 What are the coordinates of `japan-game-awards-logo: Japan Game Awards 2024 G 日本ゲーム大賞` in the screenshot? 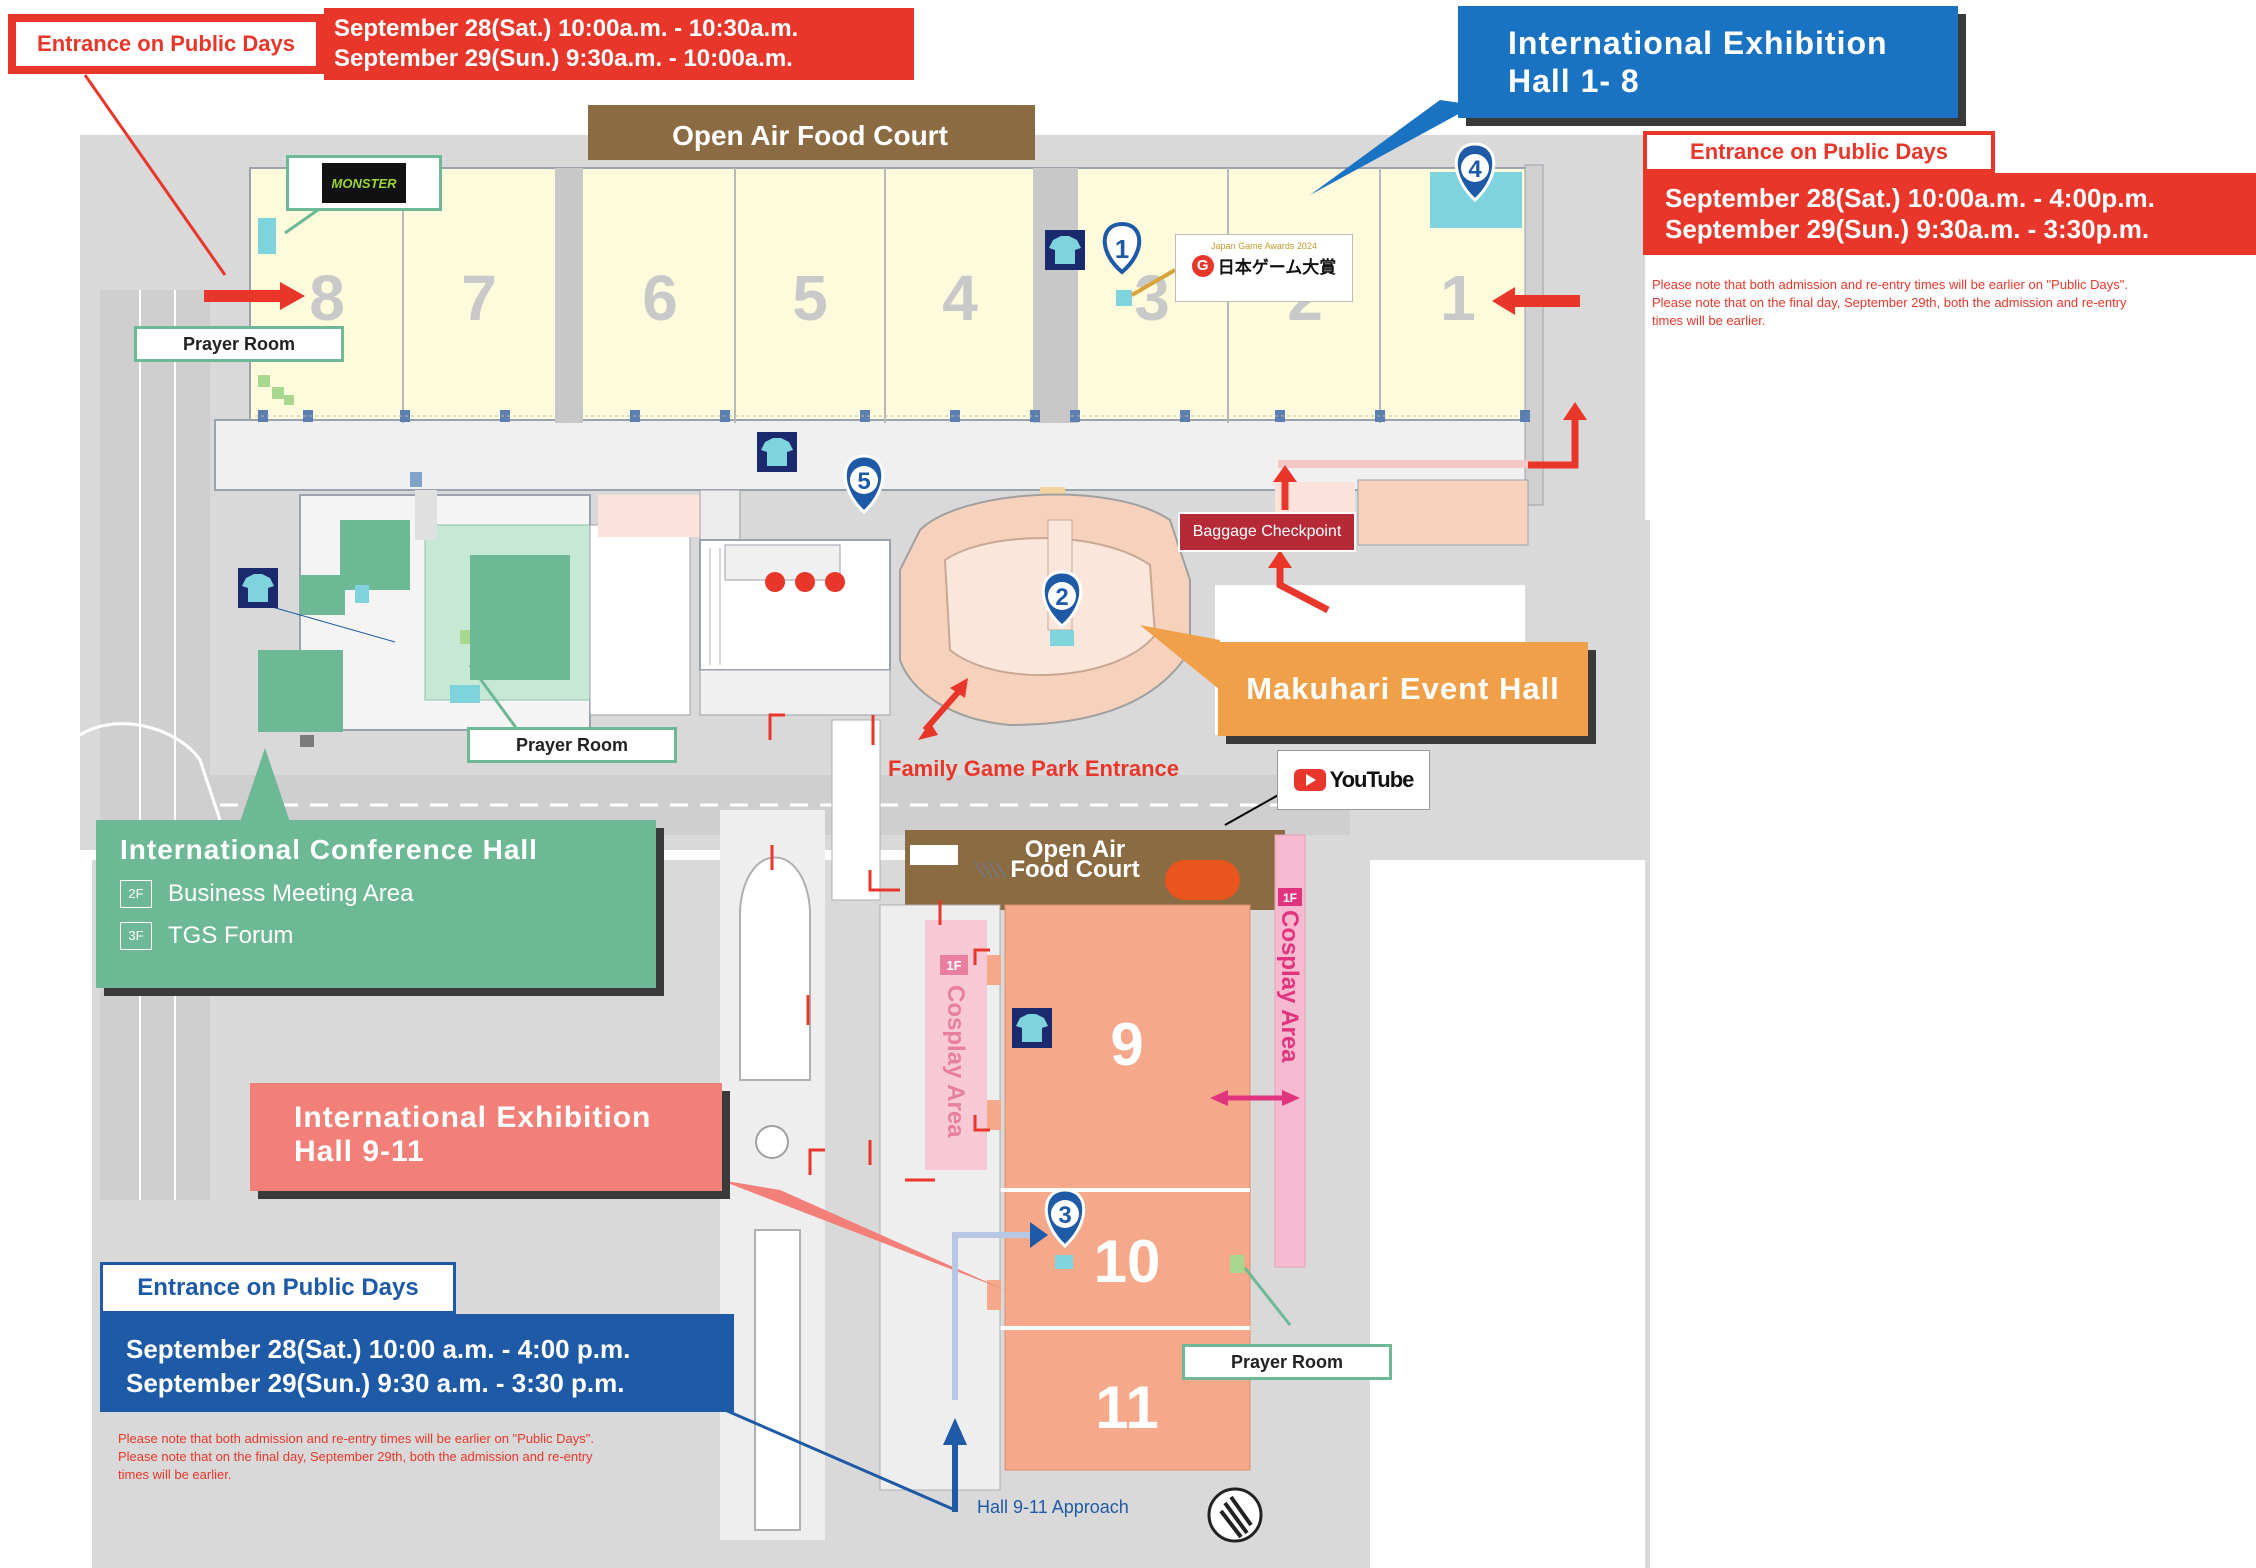 It's located at (1264, 268).